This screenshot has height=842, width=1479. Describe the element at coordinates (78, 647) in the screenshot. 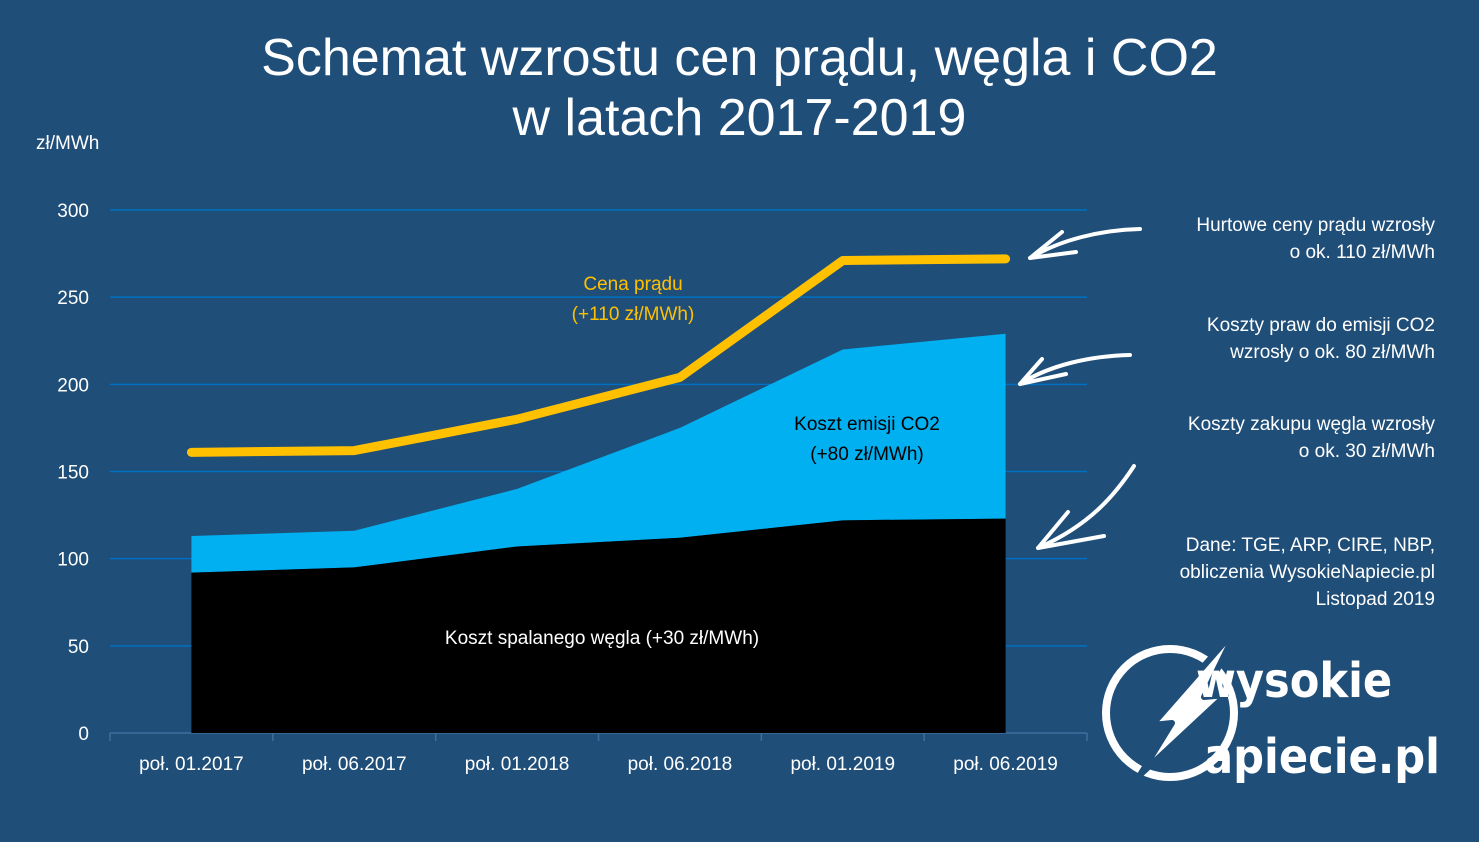

I see `y-tick-label: 50` at that location.